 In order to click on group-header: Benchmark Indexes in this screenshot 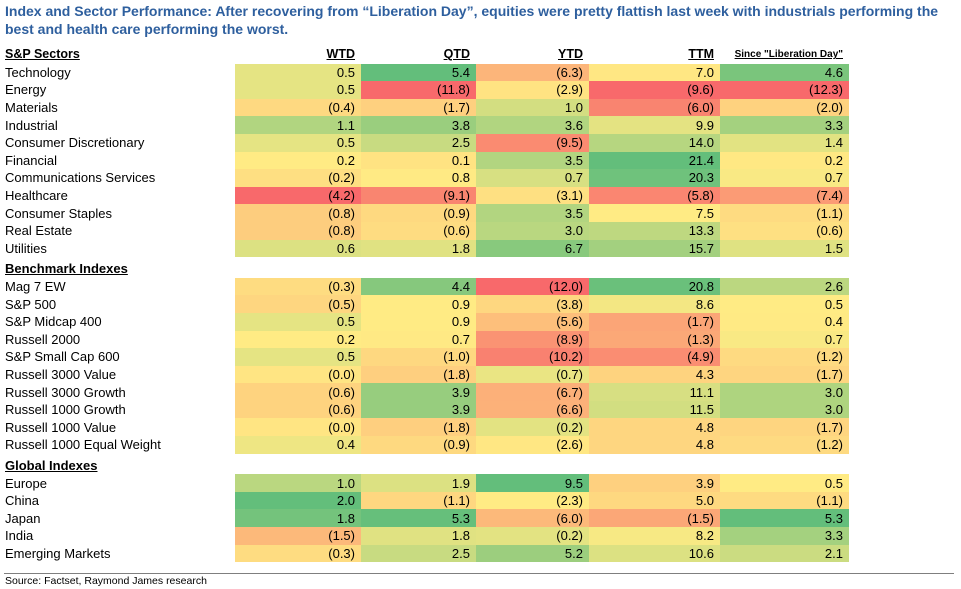, I will do `click(66, 269)`.